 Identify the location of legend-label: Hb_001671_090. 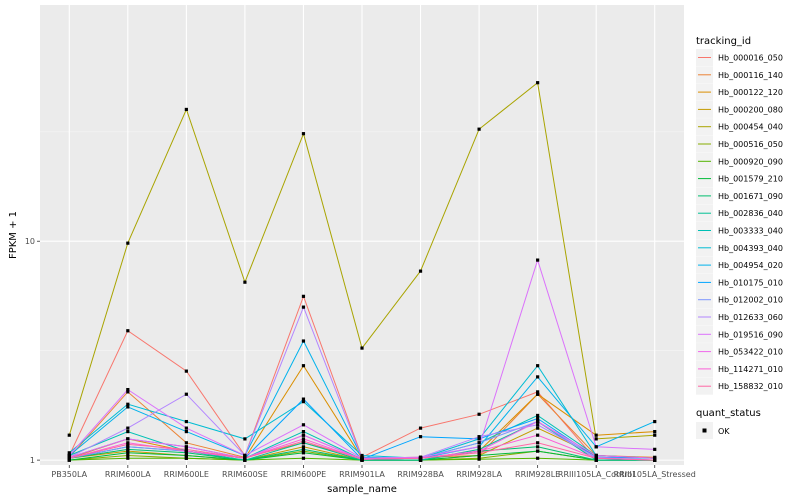
(750, 196).